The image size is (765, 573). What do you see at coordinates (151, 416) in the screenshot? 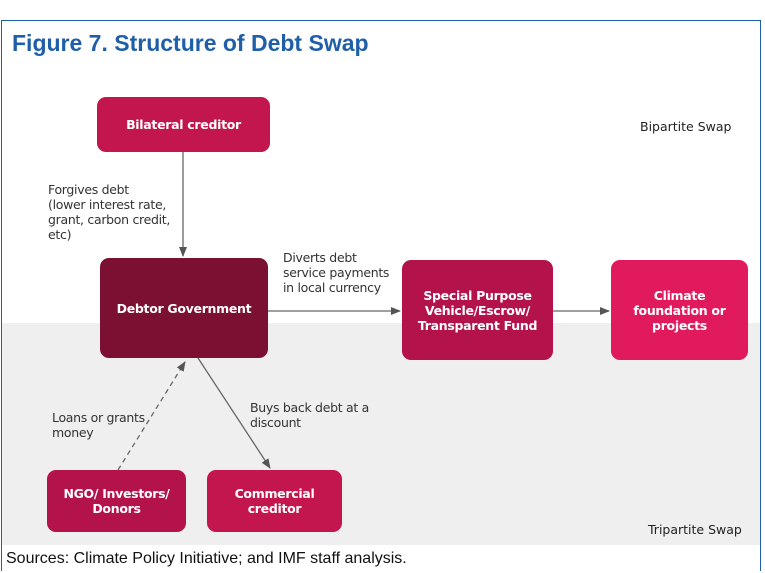
I see `dashed-arrow` at bounding box center [151, 416].